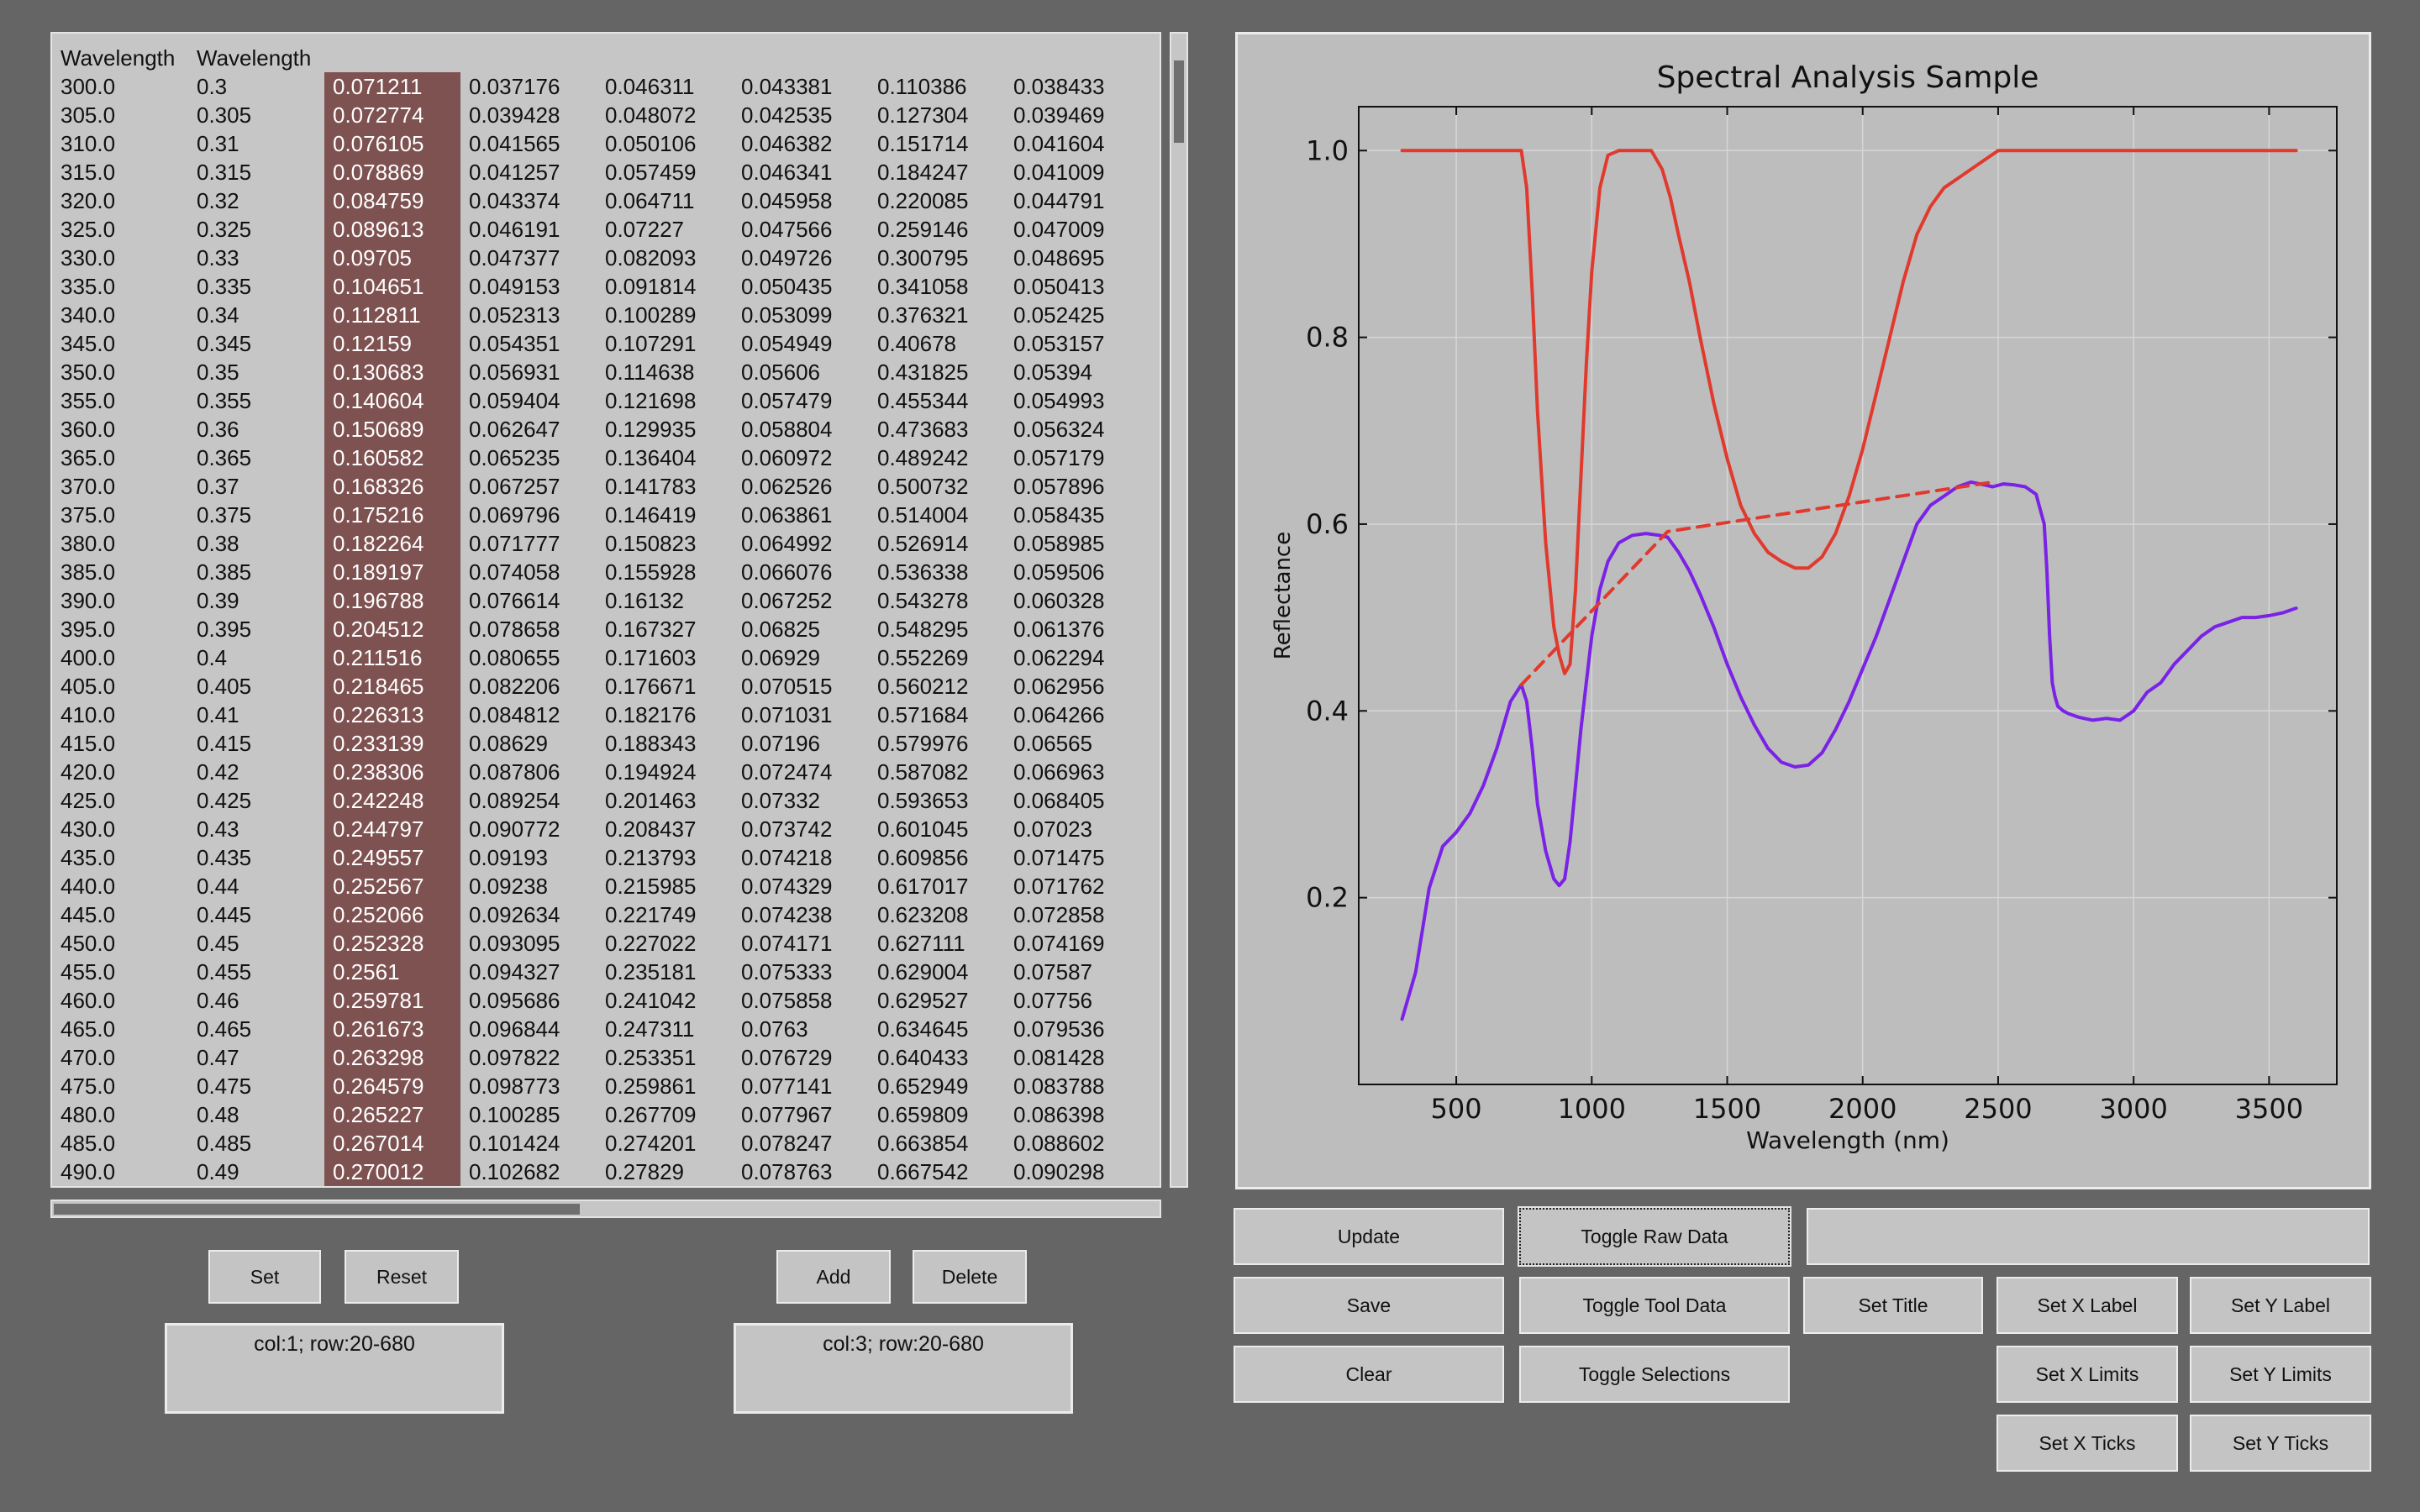 The image size is (2420, 1512). Describe the element at coordinates (651, 343) in the screenshot. I see `table-cell: 0.107291` at that location.